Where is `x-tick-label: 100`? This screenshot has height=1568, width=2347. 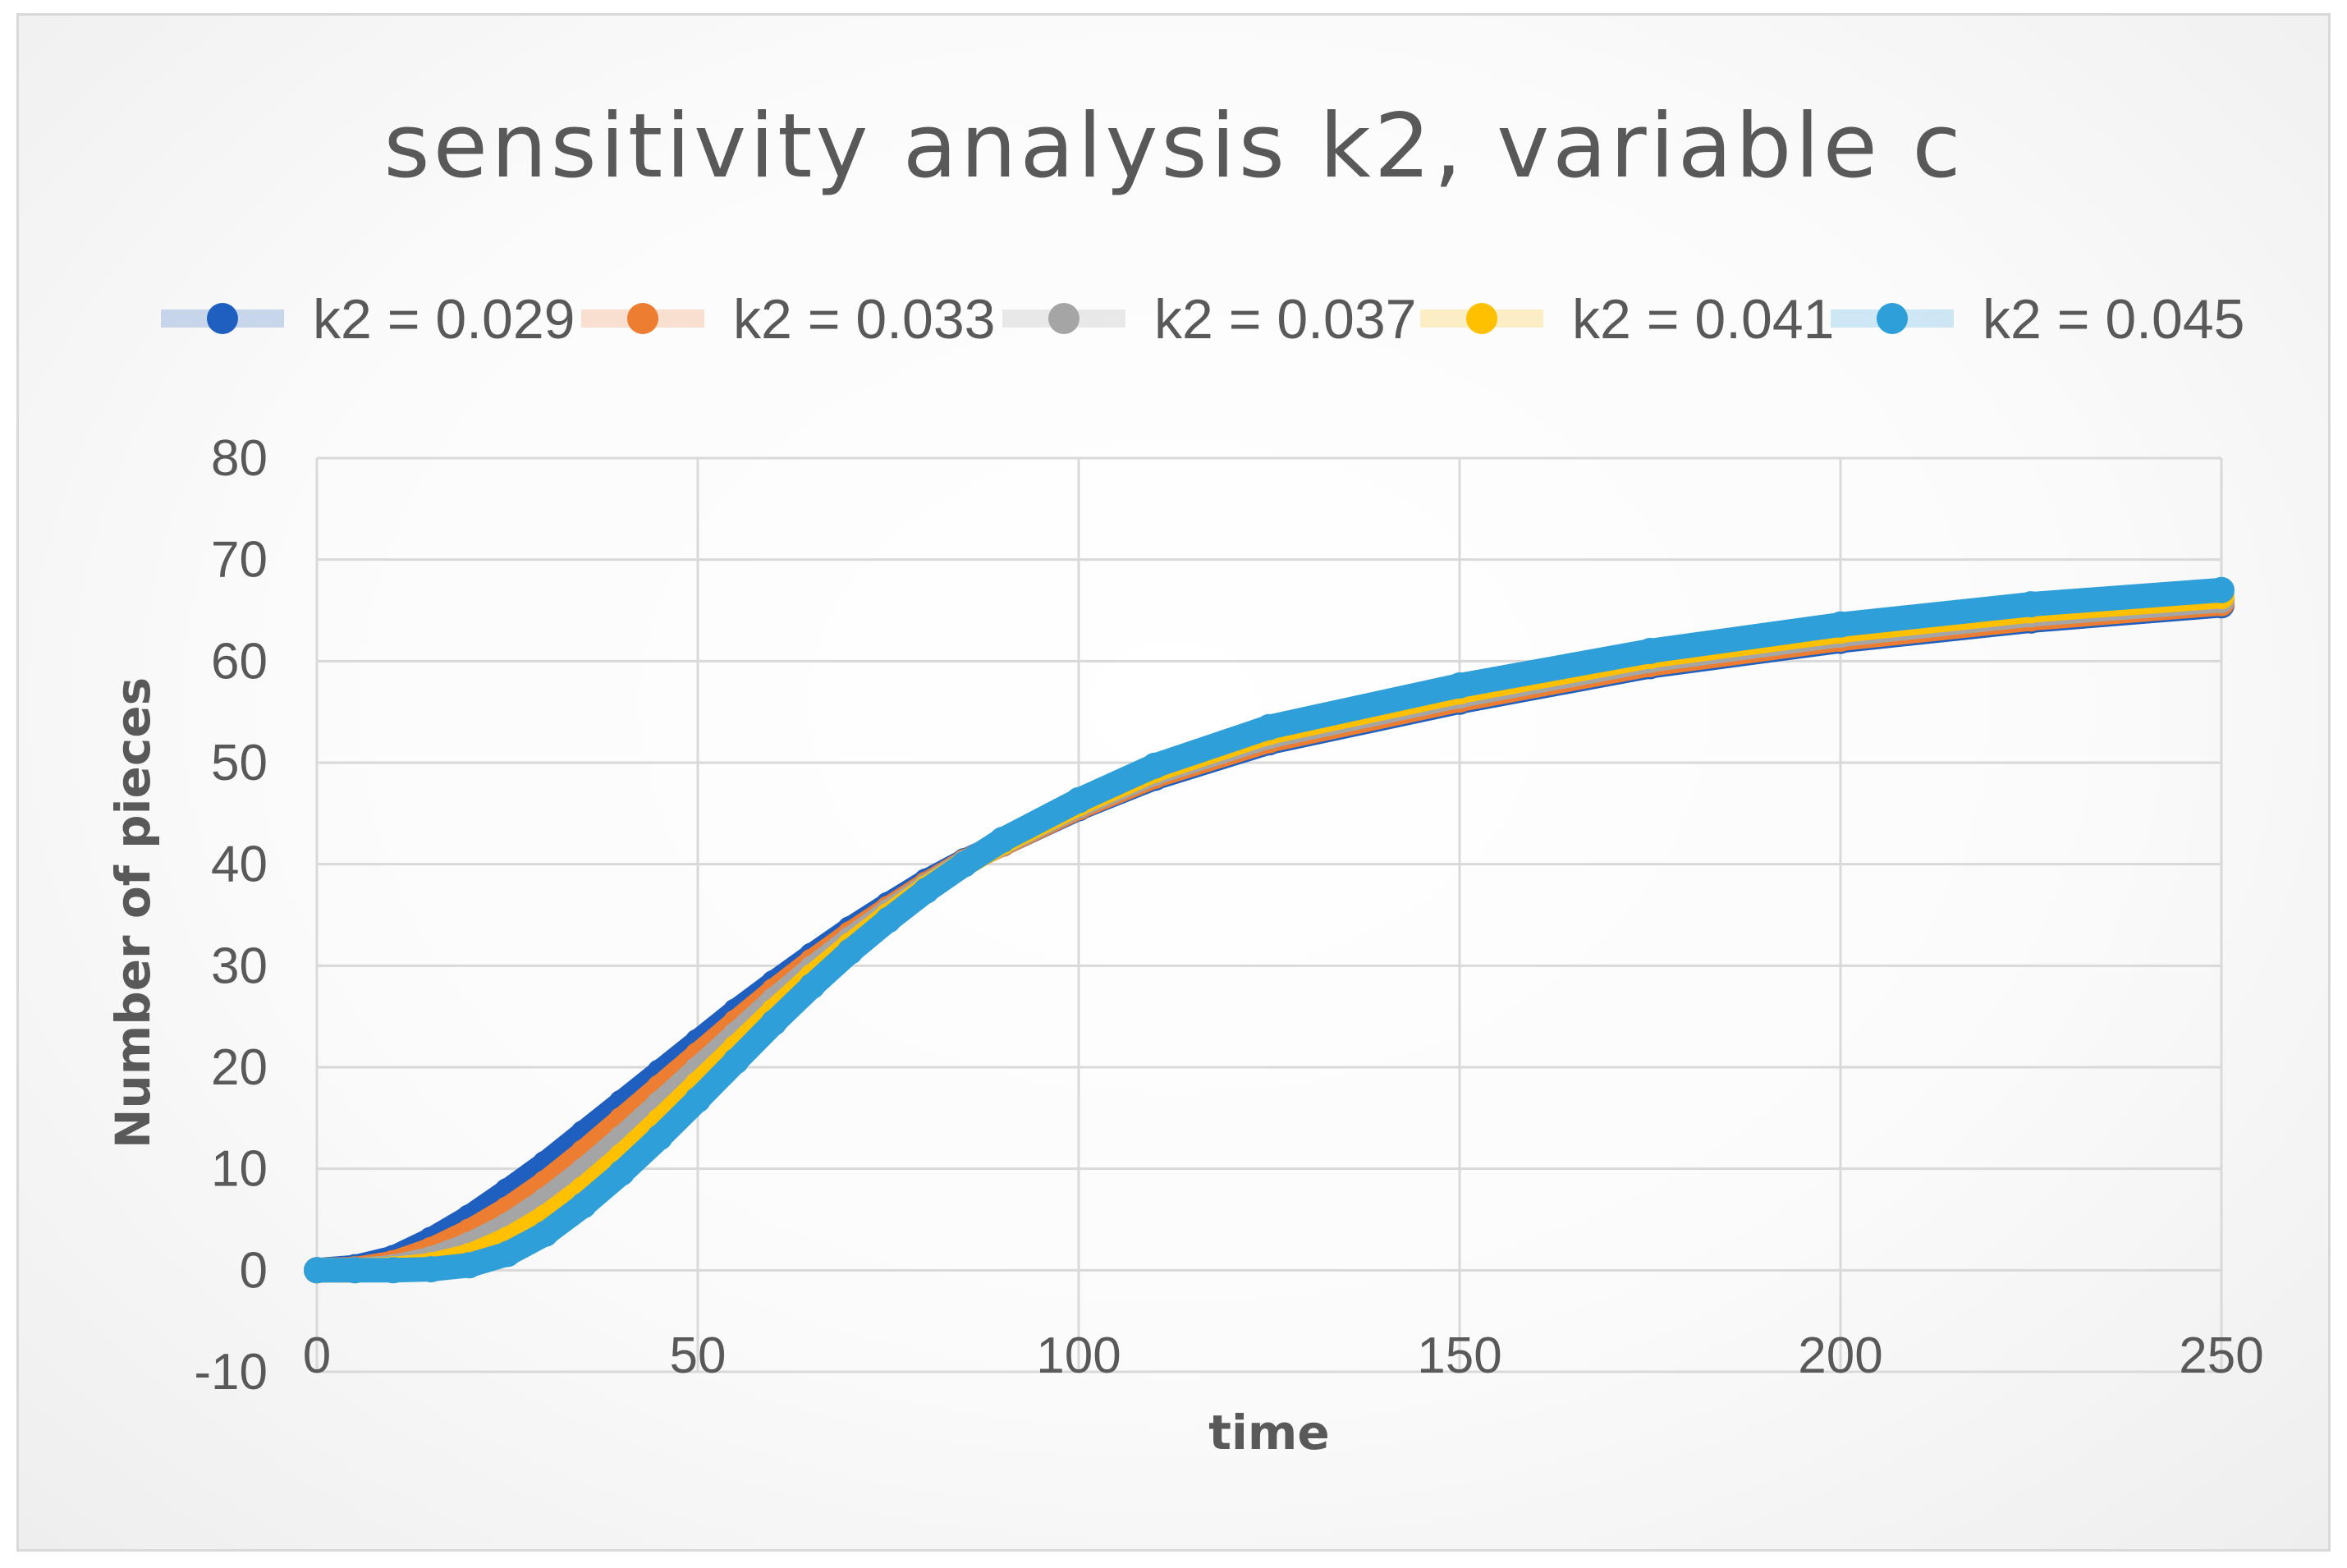 x-tick-label: 100 is located at coordinates (1078, 1355).